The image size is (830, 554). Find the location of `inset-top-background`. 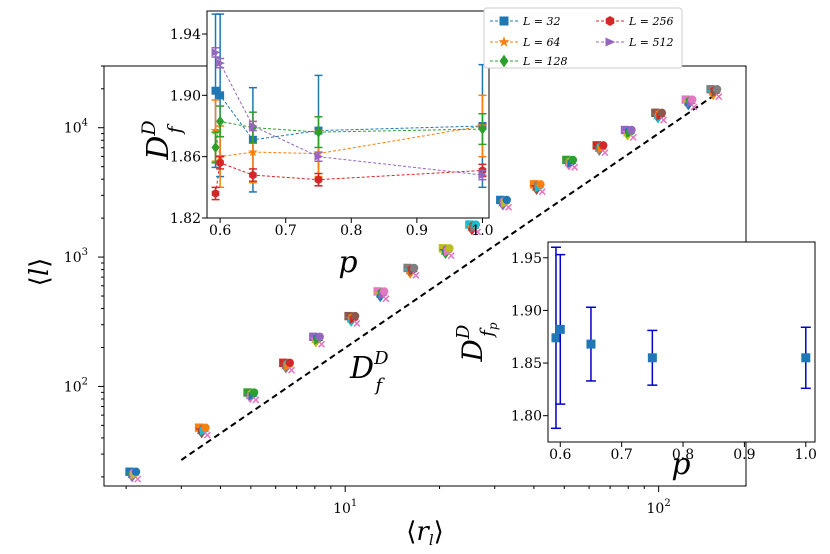

inset-top-background is located at coordinates (348, 114).